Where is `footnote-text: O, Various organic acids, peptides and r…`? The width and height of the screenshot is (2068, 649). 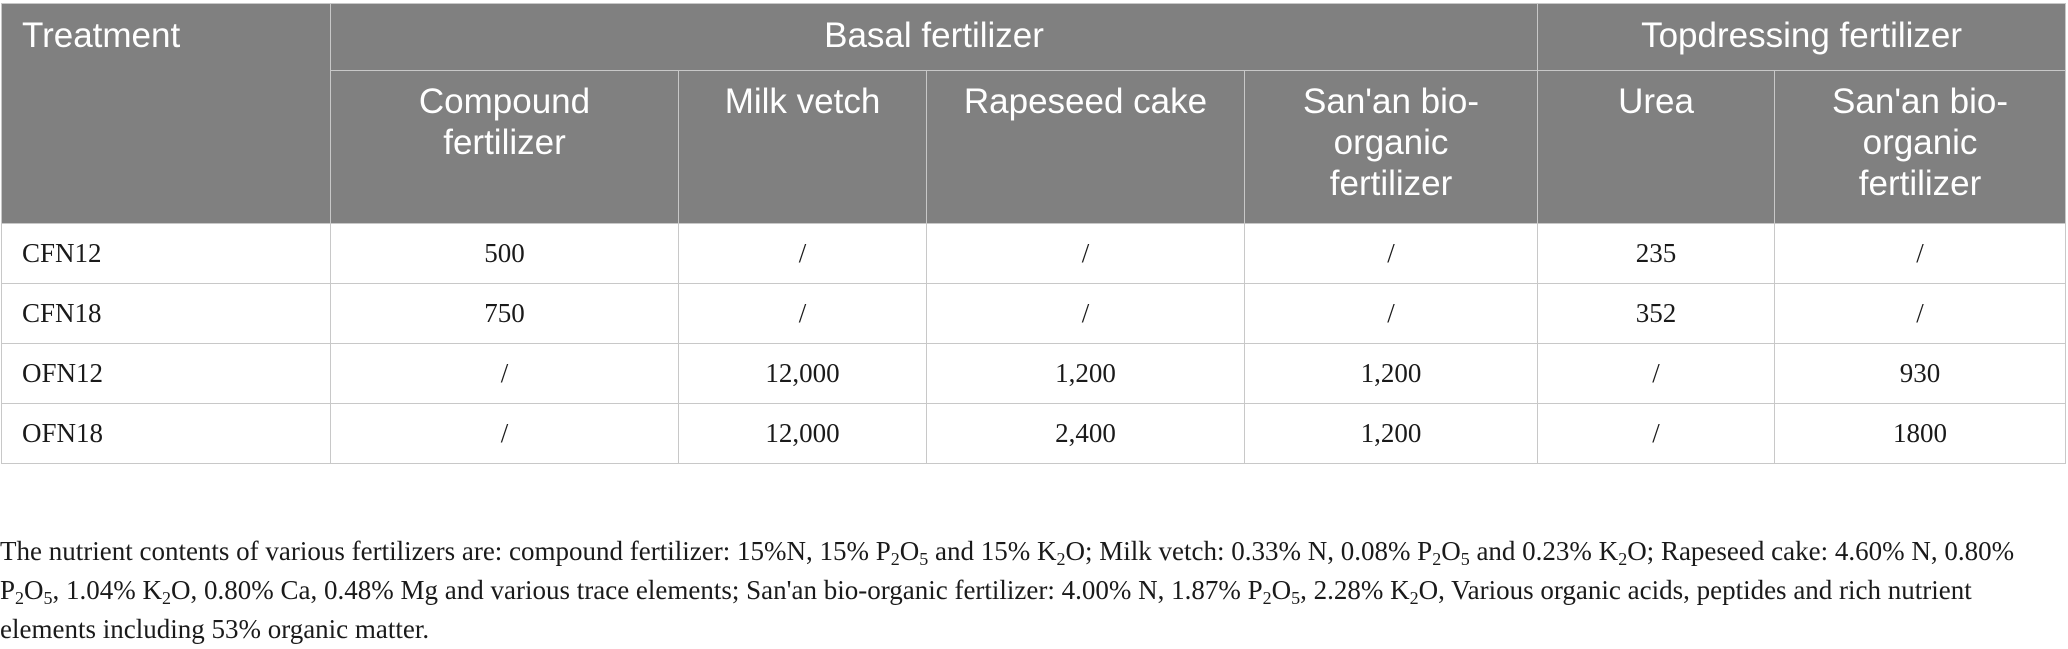 footnote-text: O, Various organic acids, peptides and r… is located at coordinates (986, 609).